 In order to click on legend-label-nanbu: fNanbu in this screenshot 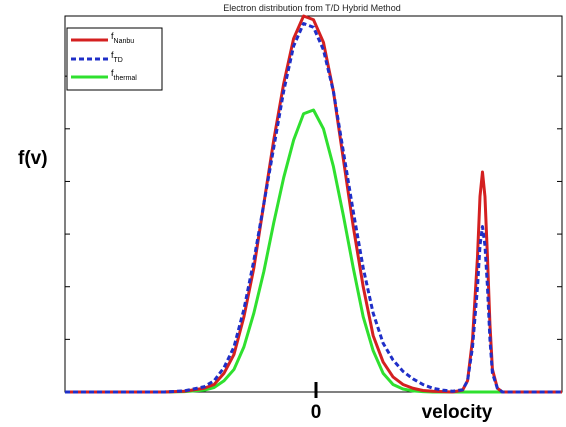, I will do `click(122, 38)`.